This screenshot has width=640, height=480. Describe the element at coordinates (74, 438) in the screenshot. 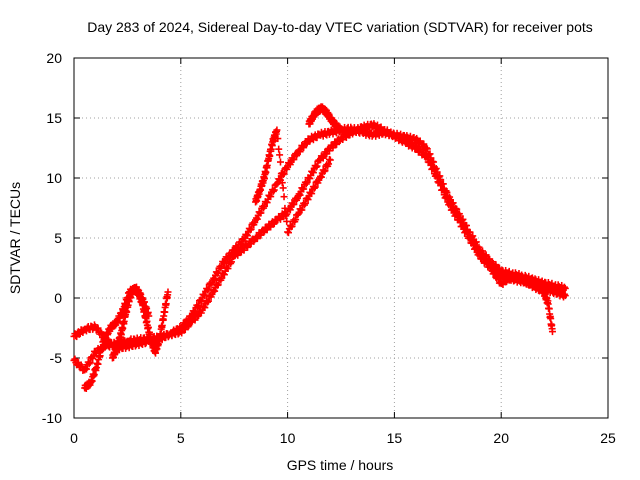

I see `x-tick-label: 0` at that location.